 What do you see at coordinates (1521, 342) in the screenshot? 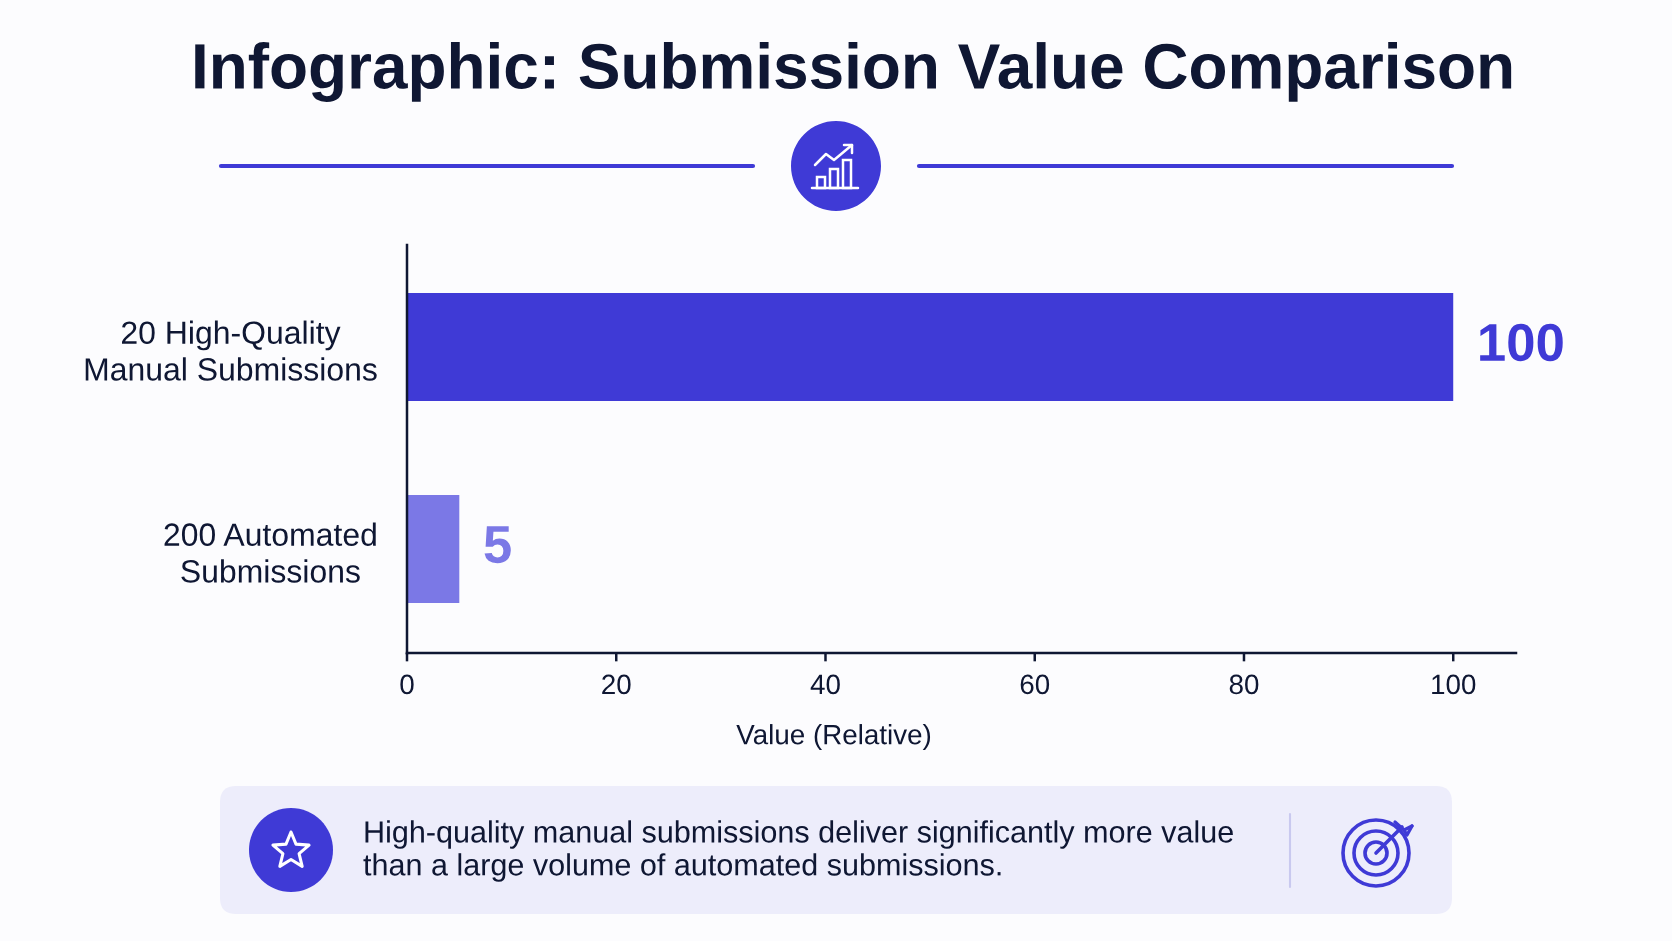
I see `data-label: 100` at bounding box center [1521, 342].